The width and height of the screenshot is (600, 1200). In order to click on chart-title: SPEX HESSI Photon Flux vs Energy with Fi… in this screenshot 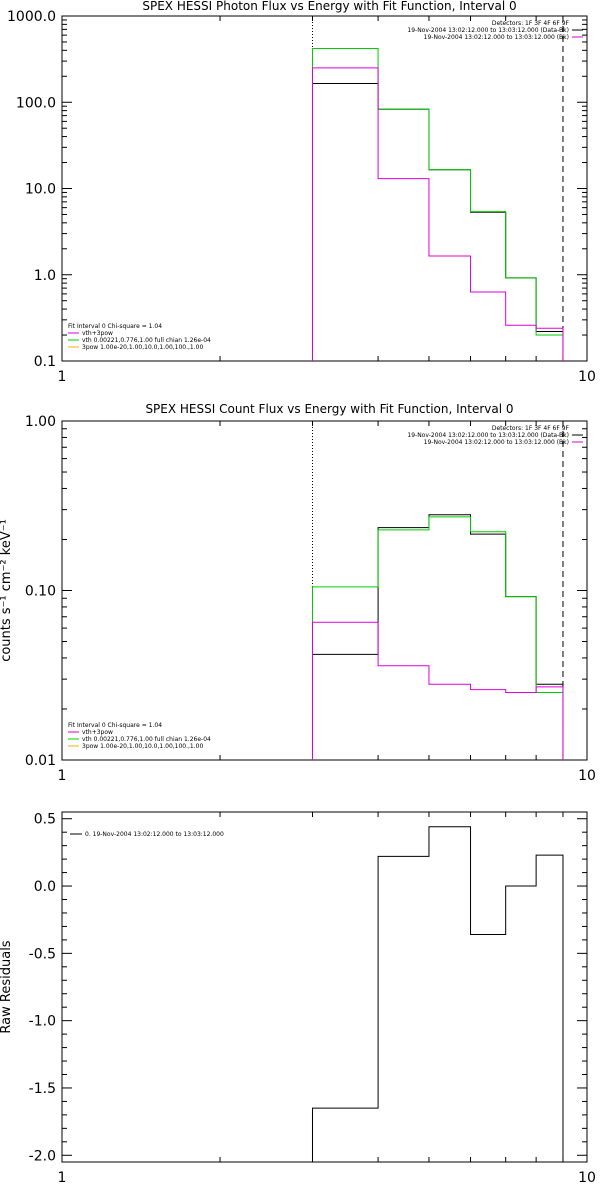, I will do `click(329, 6)`.